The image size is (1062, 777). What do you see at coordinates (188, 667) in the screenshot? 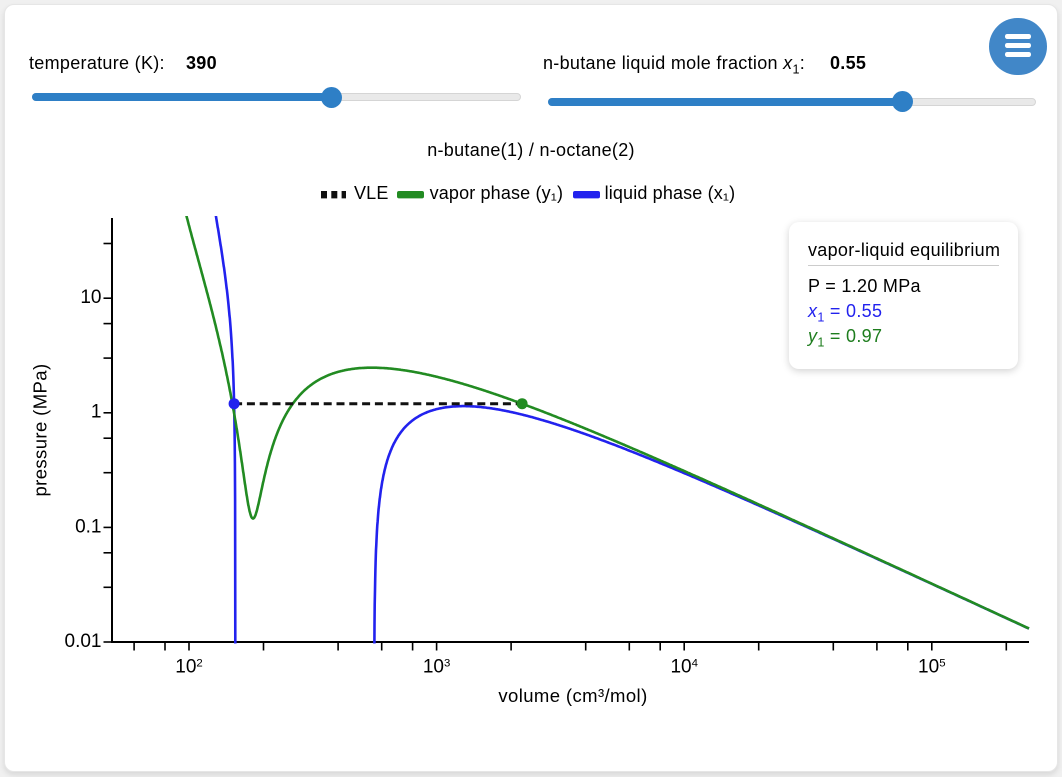
I see `svg-text: 10²` at bounding box center [188, 667].